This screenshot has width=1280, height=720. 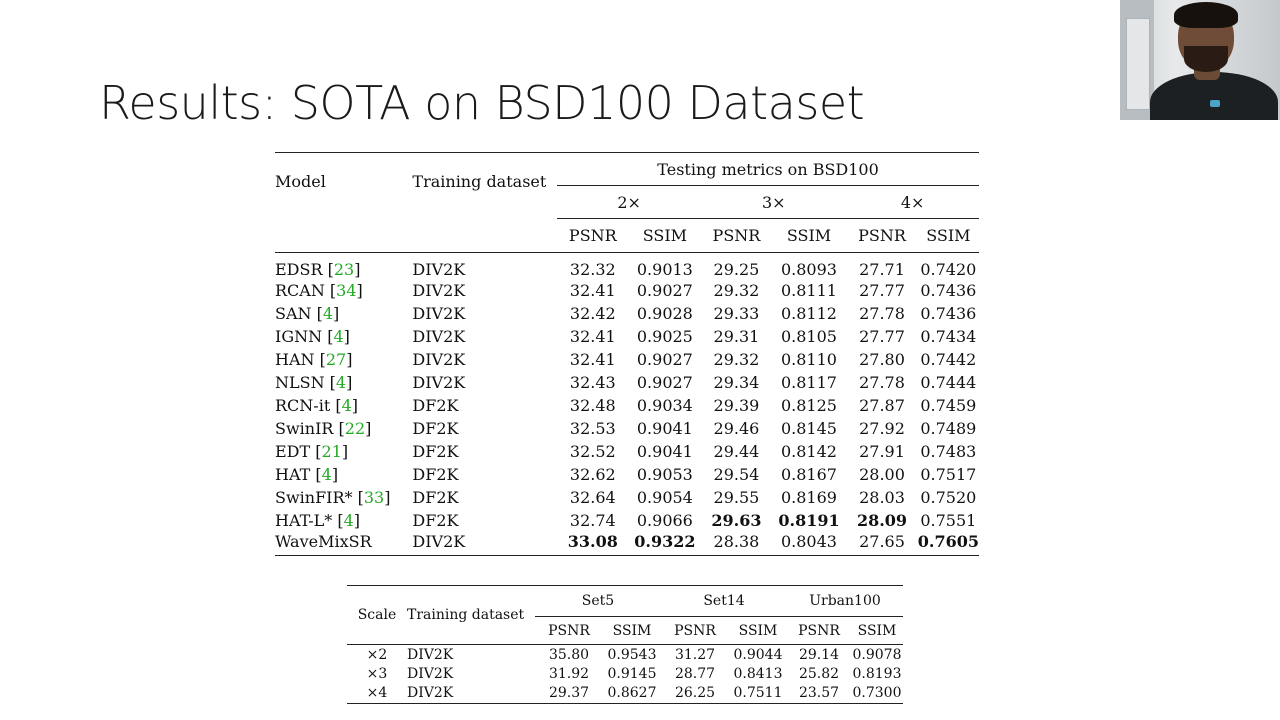 I want to click on metric-value-cell: 0.8093, so click(x=809, y=265).